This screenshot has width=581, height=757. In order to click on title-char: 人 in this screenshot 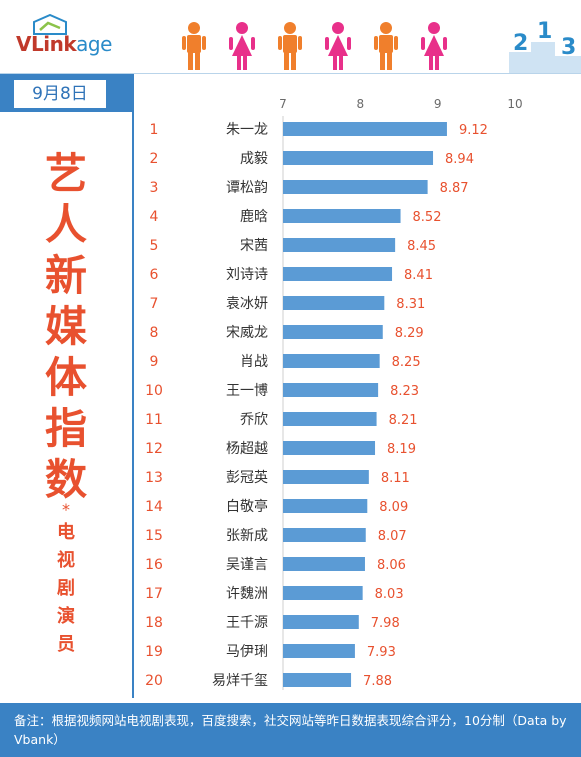, I will do `click(65, 224)`.